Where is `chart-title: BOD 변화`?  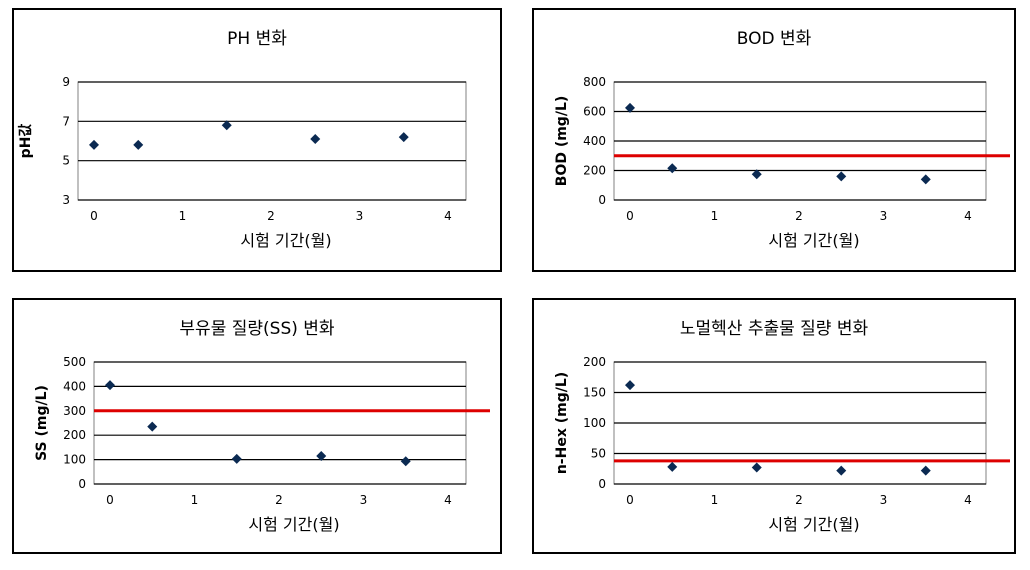
chart-title: BOD 변화 is located at coordinates (774, 39).